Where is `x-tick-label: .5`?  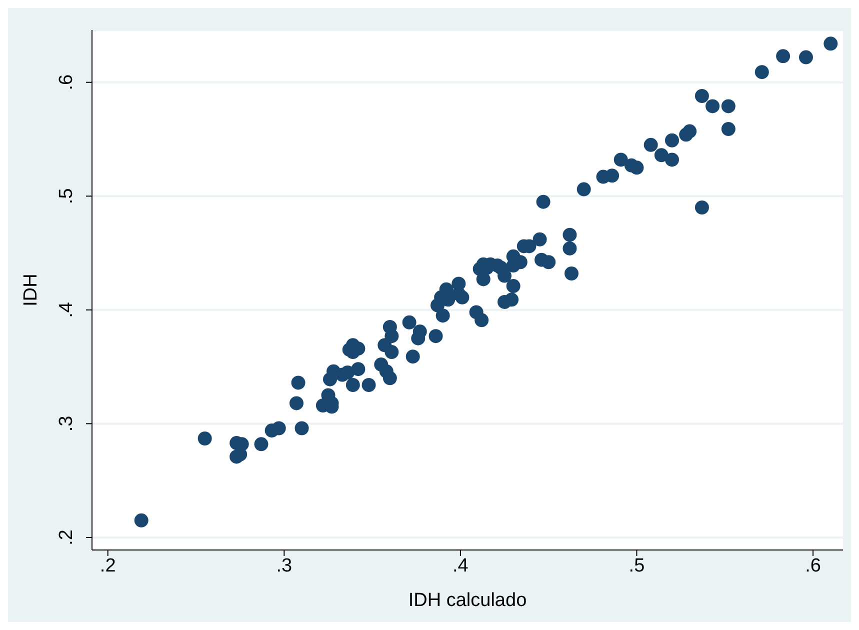 x-tick-label: .5 is located at coordinates (636, 565).